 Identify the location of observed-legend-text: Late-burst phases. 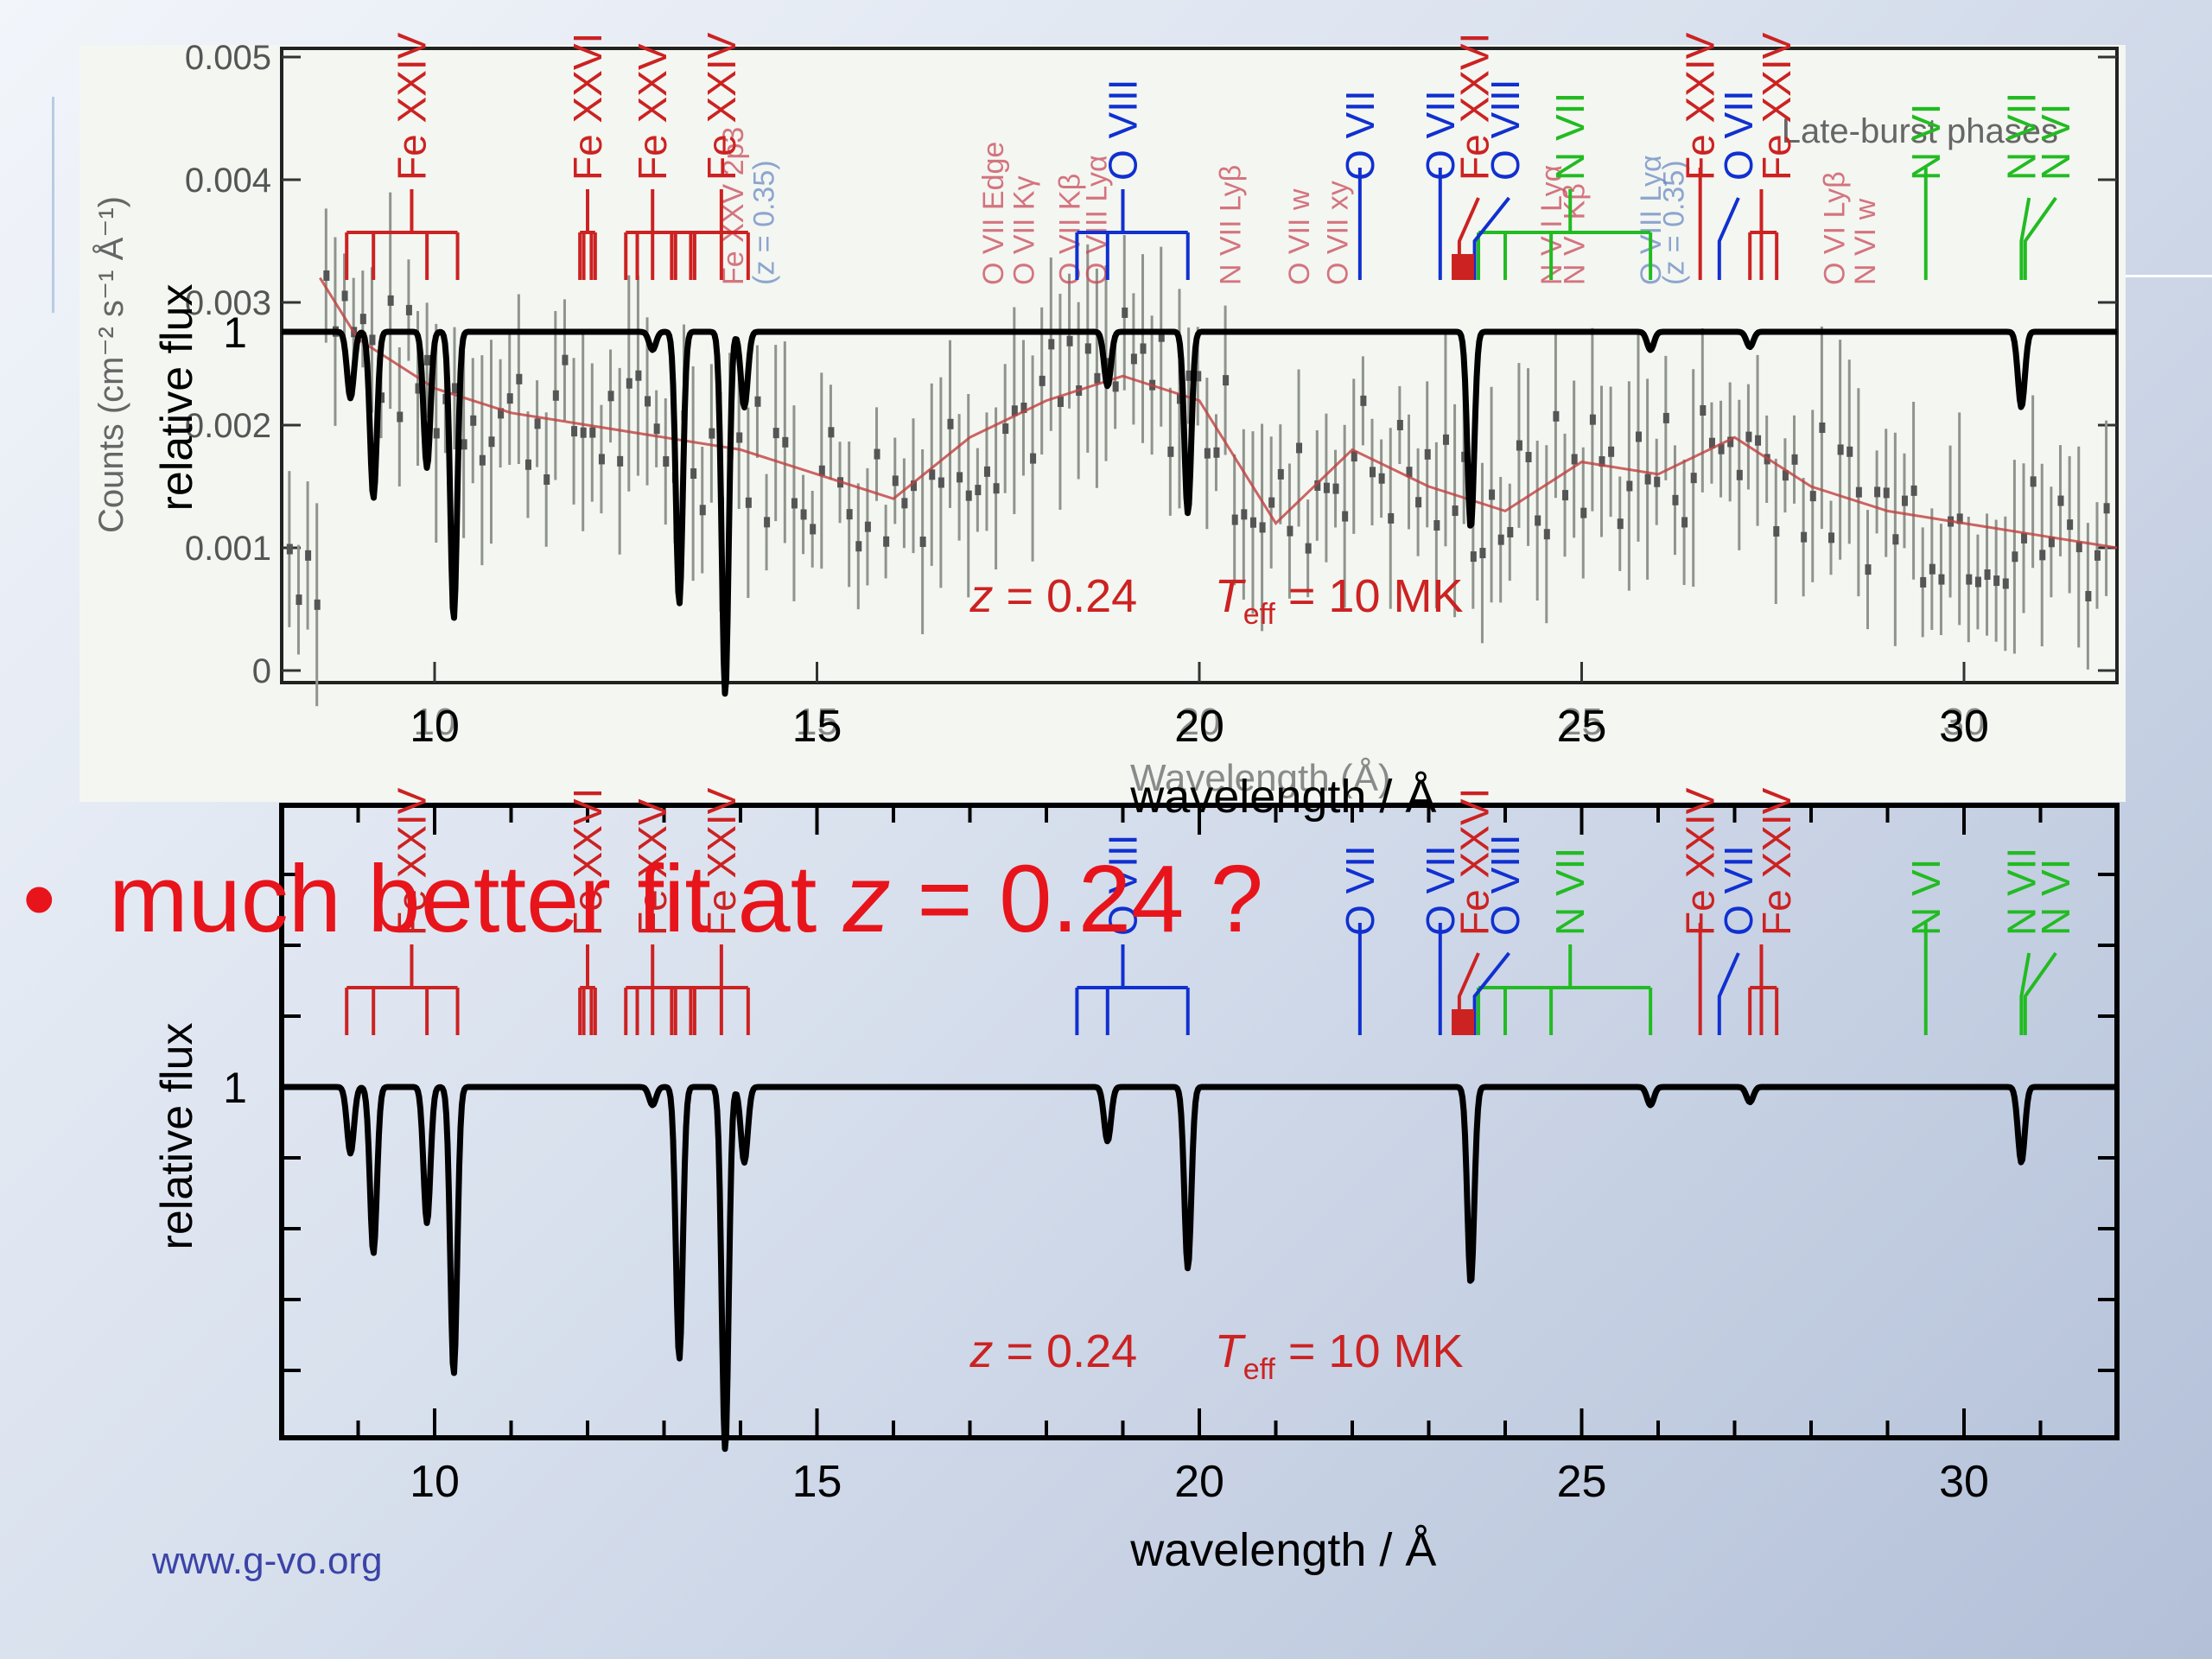
(1920, 131).